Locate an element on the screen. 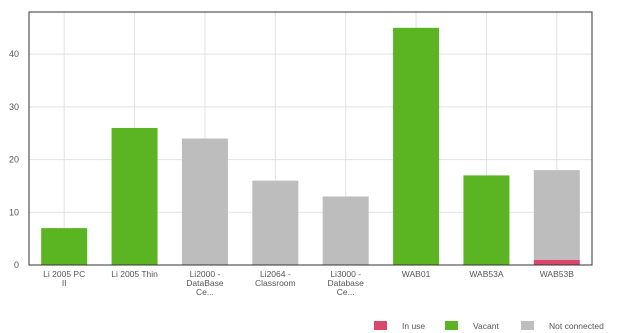  y-tick-label: 20 is located at coordinates (14, 160).